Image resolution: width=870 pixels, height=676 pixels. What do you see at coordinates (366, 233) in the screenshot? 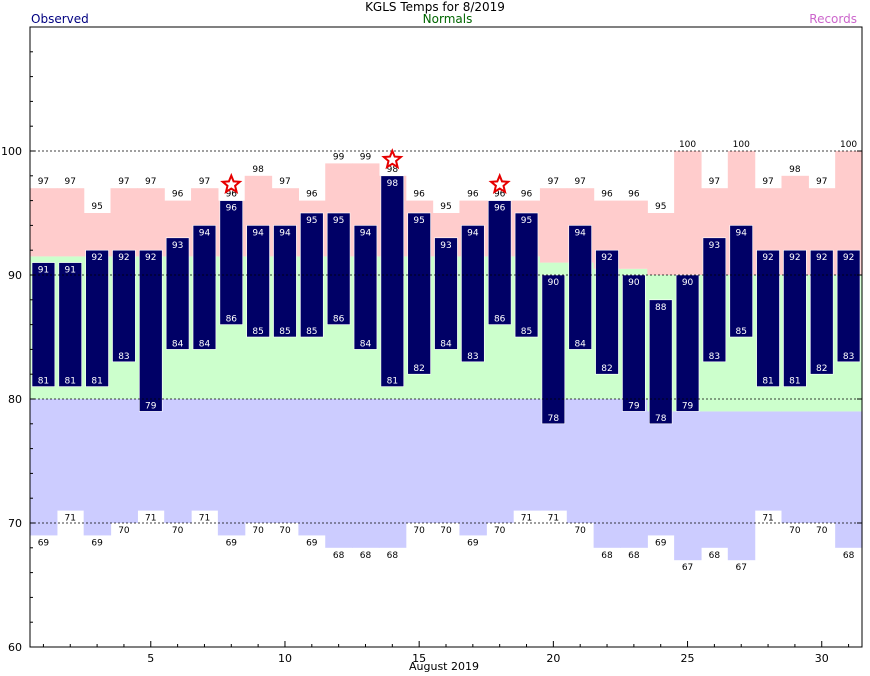
I see `observed-high-label-day-13: 94` at bounding box center [366, 233].